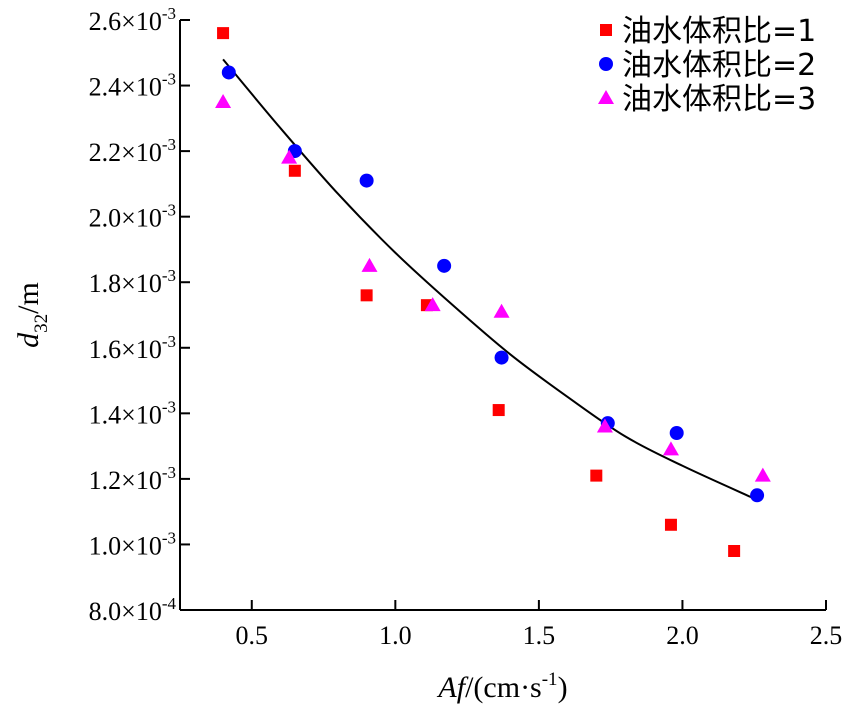 The width and height of the screenshot is (850, 713). What do you see at coordinates (719, 31) in the screenshot?
I see `legend-label-series-1: 油水体积比=1` at bounding box center [719, 31].